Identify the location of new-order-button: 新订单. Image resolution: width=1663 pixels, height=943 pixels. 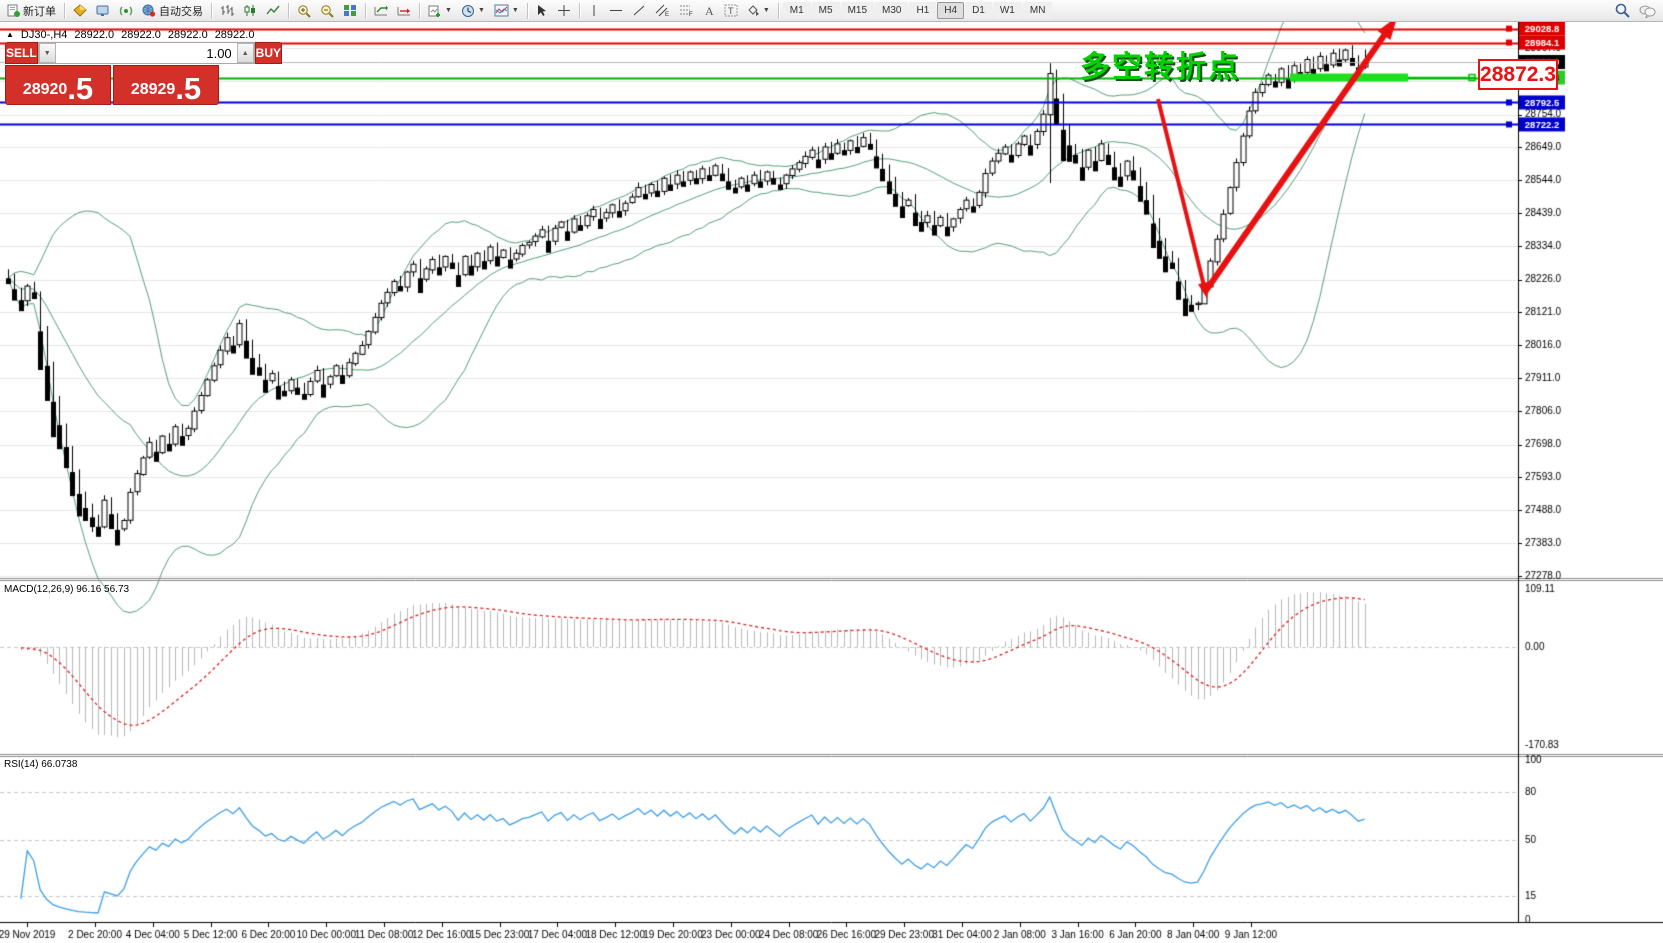
(31, 10).